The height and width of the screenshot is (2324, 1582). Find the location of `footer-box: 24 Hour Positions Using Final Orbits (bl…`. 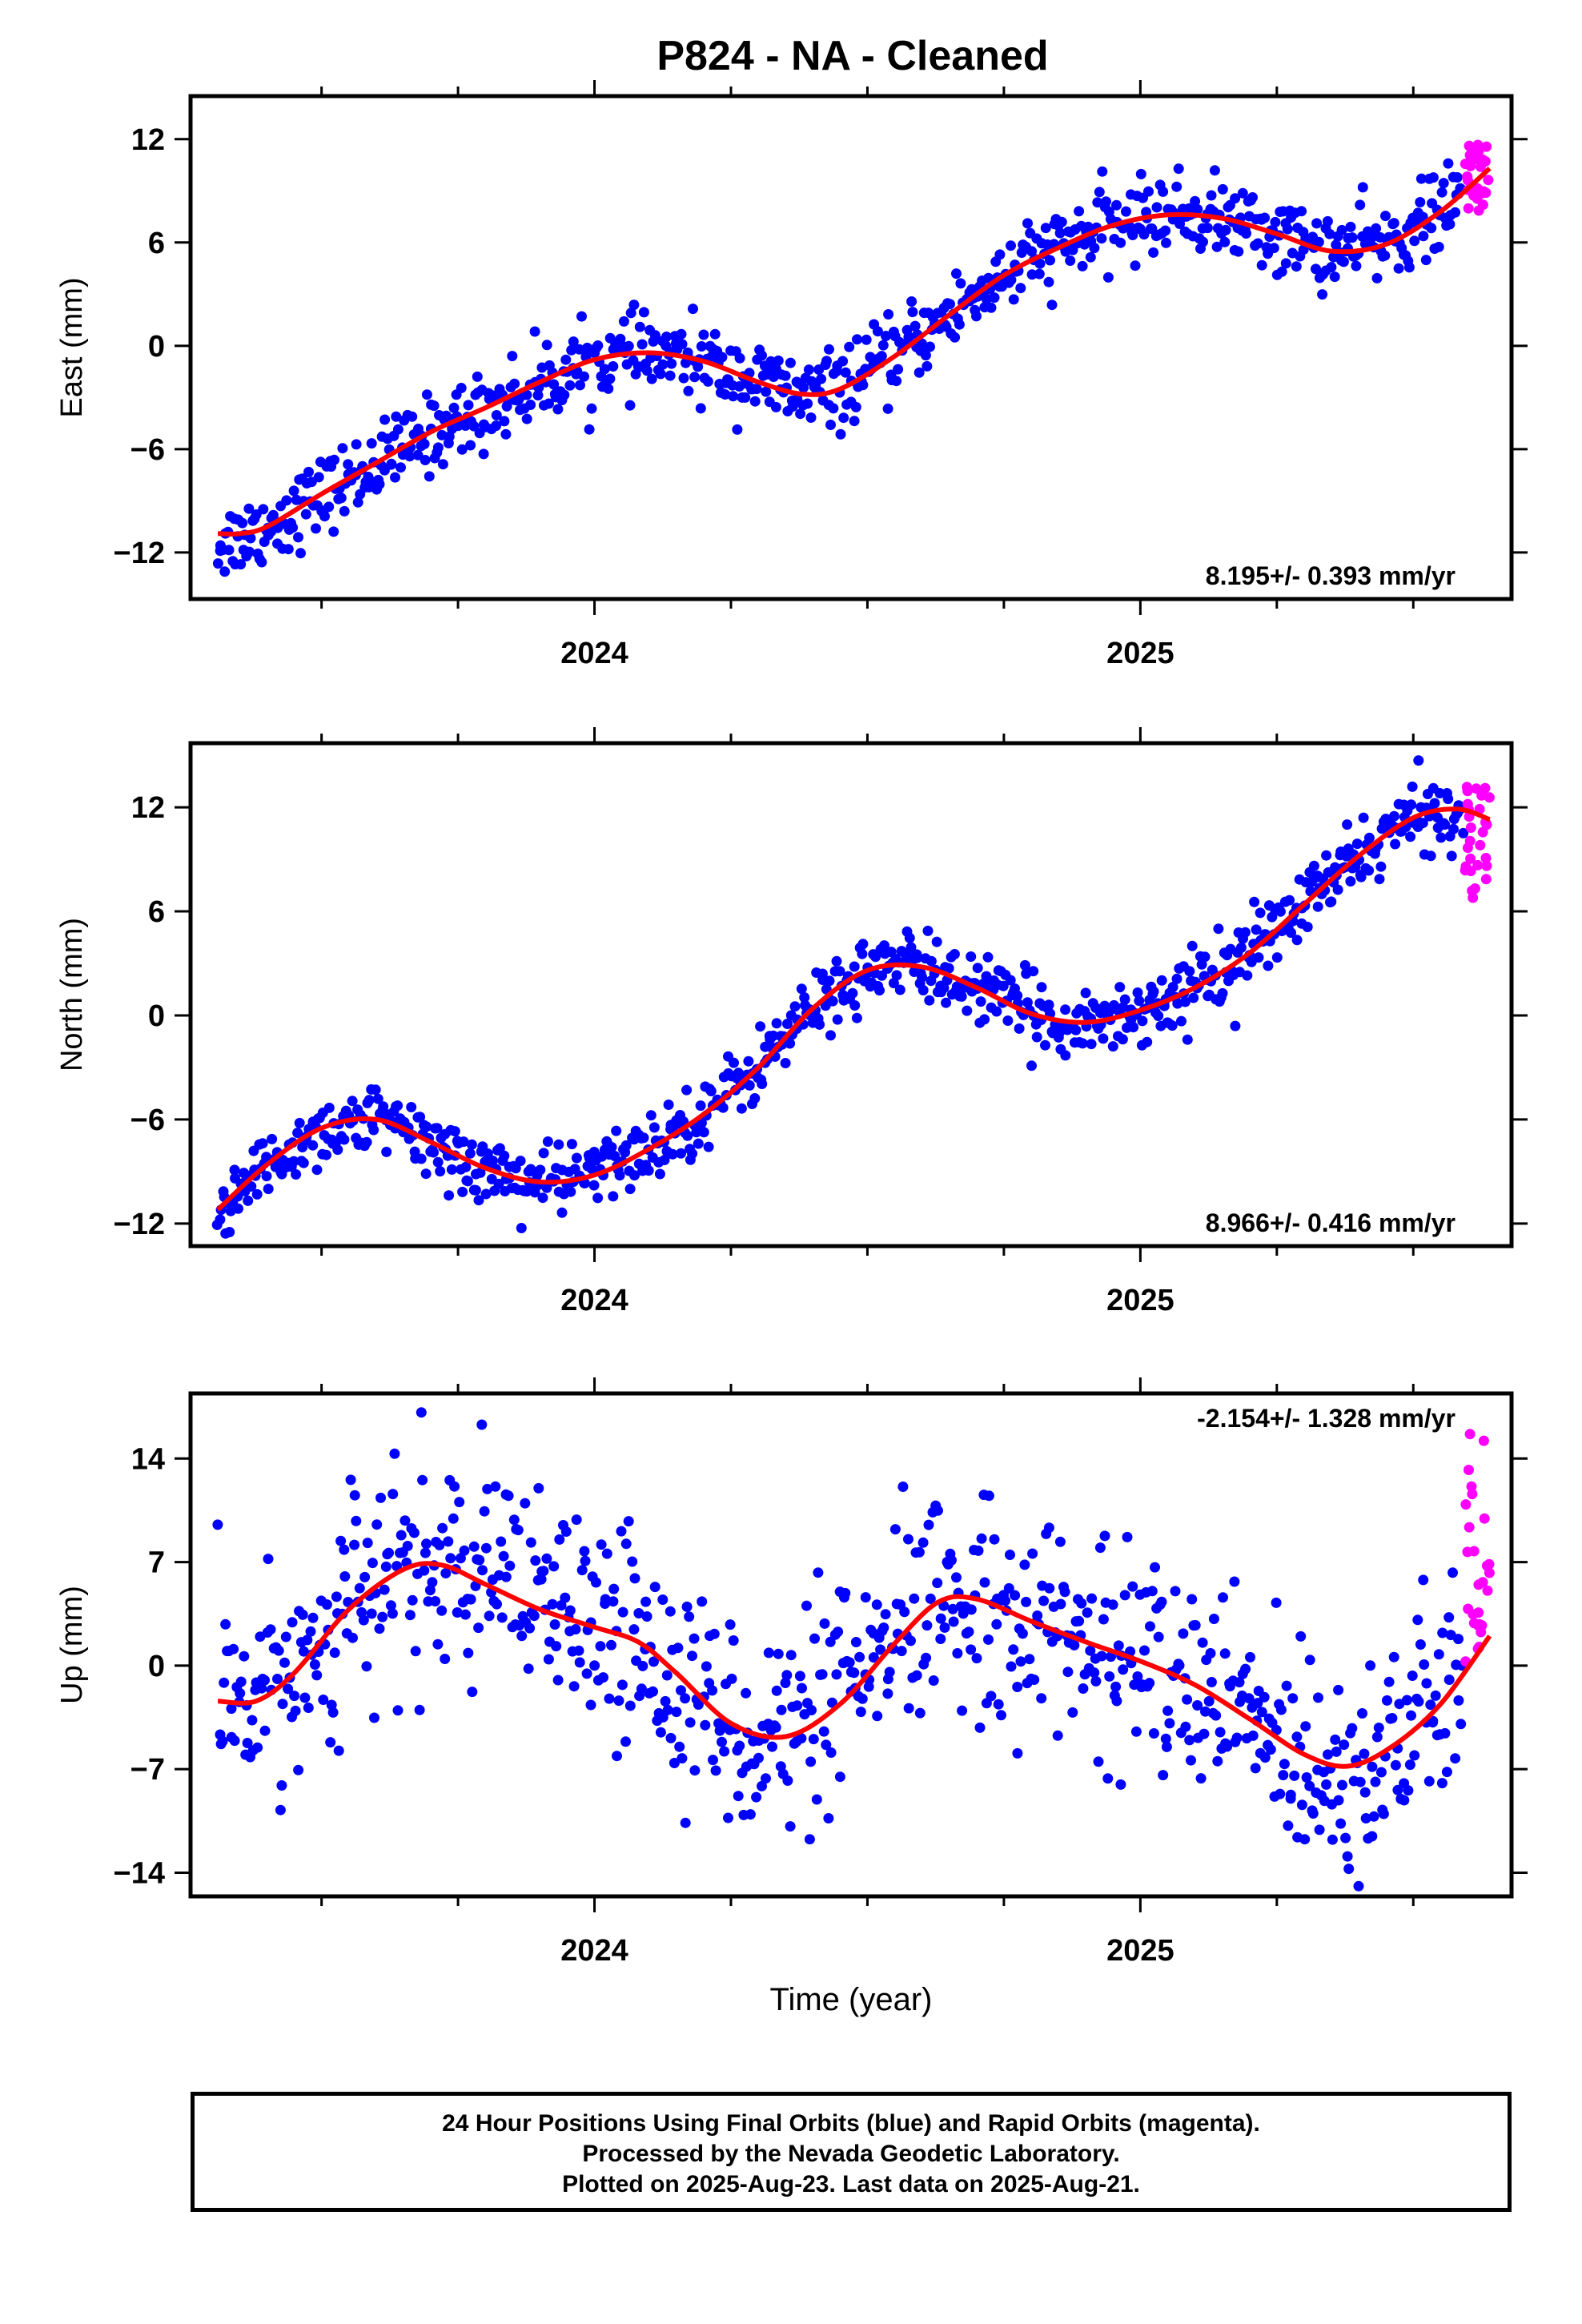

footer-box: 24 Hour Positions Using Final Orbits (bl… is located at coordinates (851, 2152).